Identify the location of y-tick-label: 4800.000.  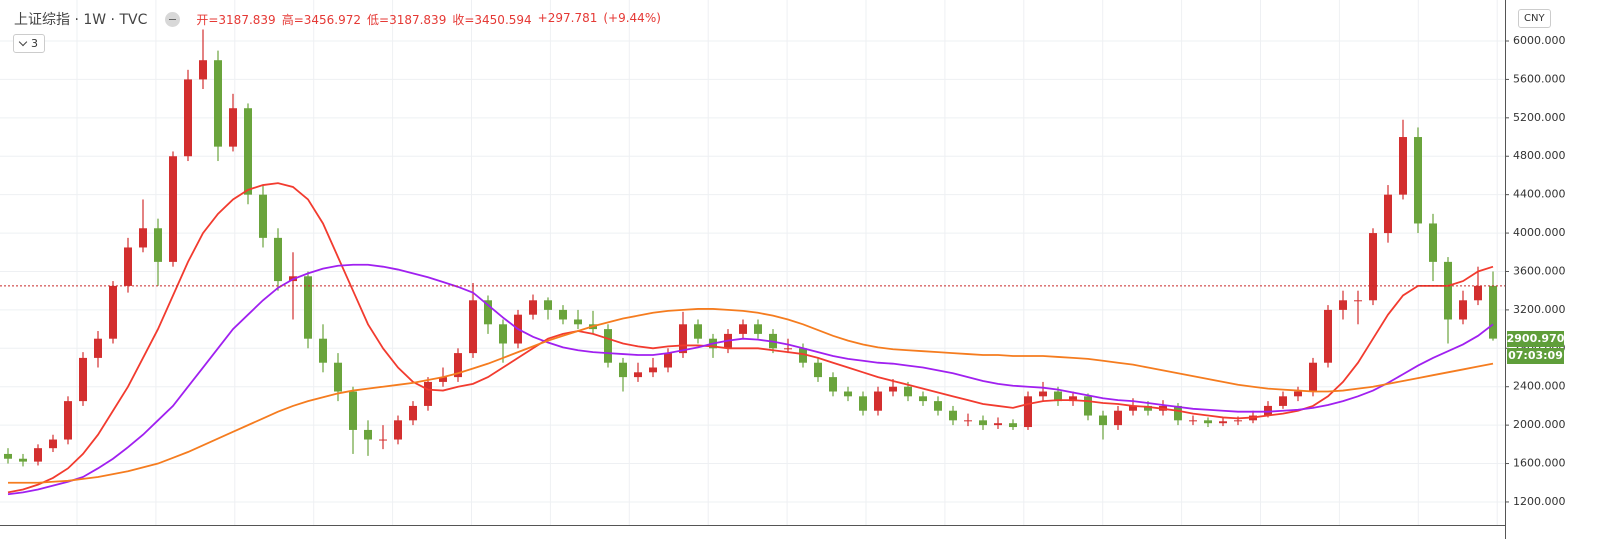
(1539, 155).